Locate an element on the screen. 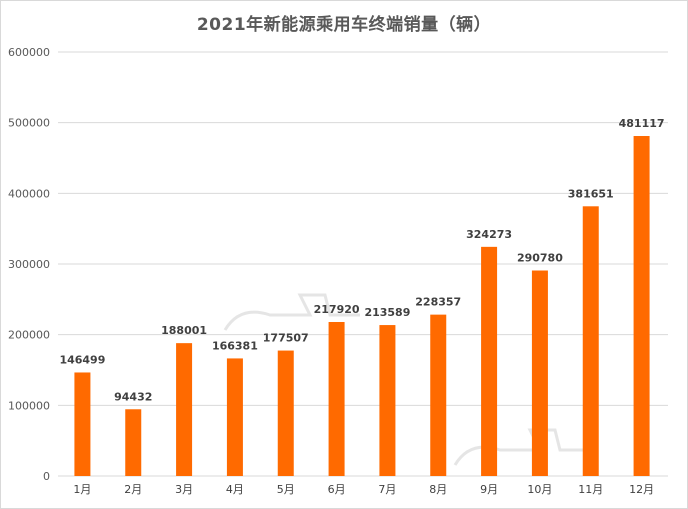  data-label: 177507 is located at coordinates (286, 338).